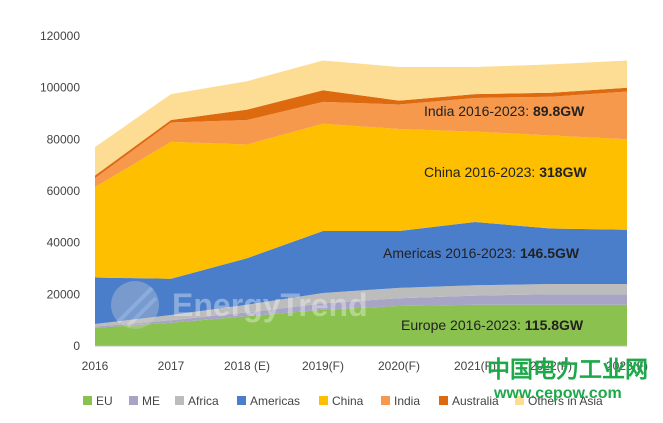 This screenshot has height=423, width=663. What do you see at coordinates (475, 401) in the screenshot?
I see `legend-label-australia: Australia` at bounding box center [475, 401].